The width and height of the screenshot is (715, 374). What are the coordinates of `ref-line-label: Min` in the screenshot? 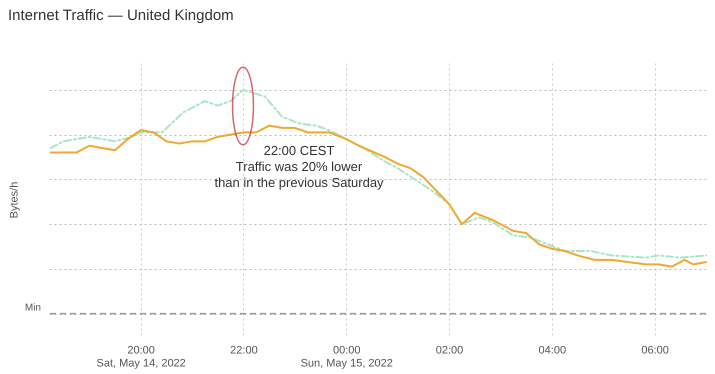 It's located at (32, 308).